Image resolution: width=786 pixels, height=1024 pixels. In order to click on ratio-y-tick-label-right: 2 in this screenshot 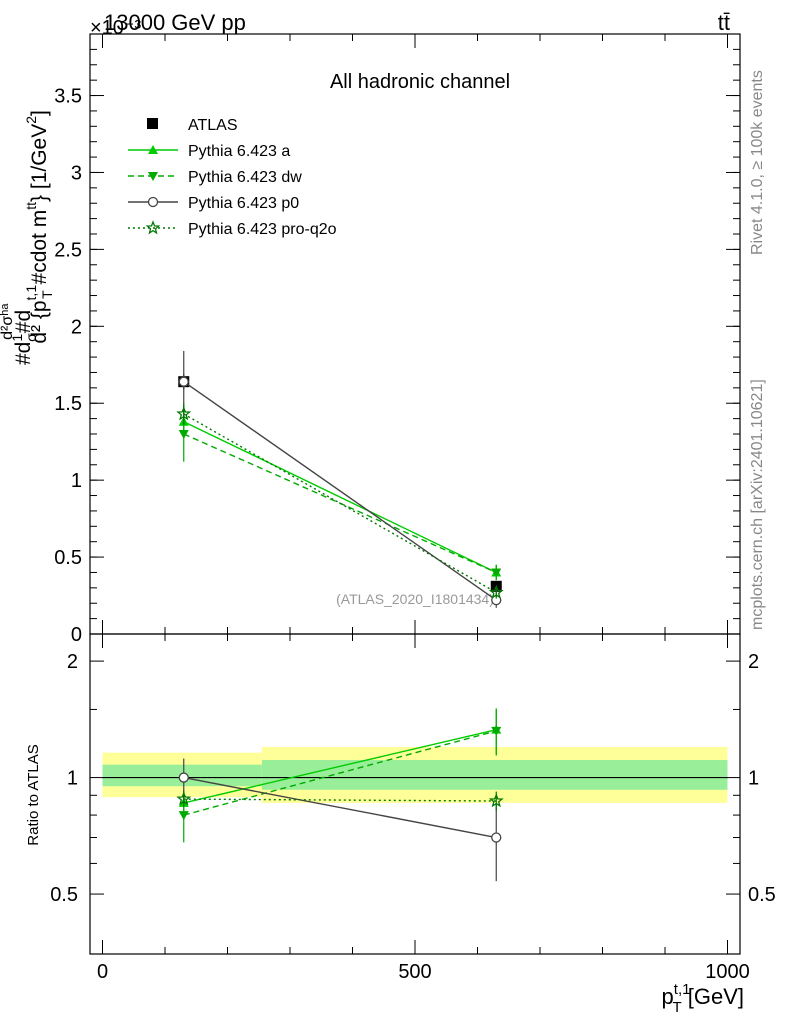, I will do `click(753, 662)`.